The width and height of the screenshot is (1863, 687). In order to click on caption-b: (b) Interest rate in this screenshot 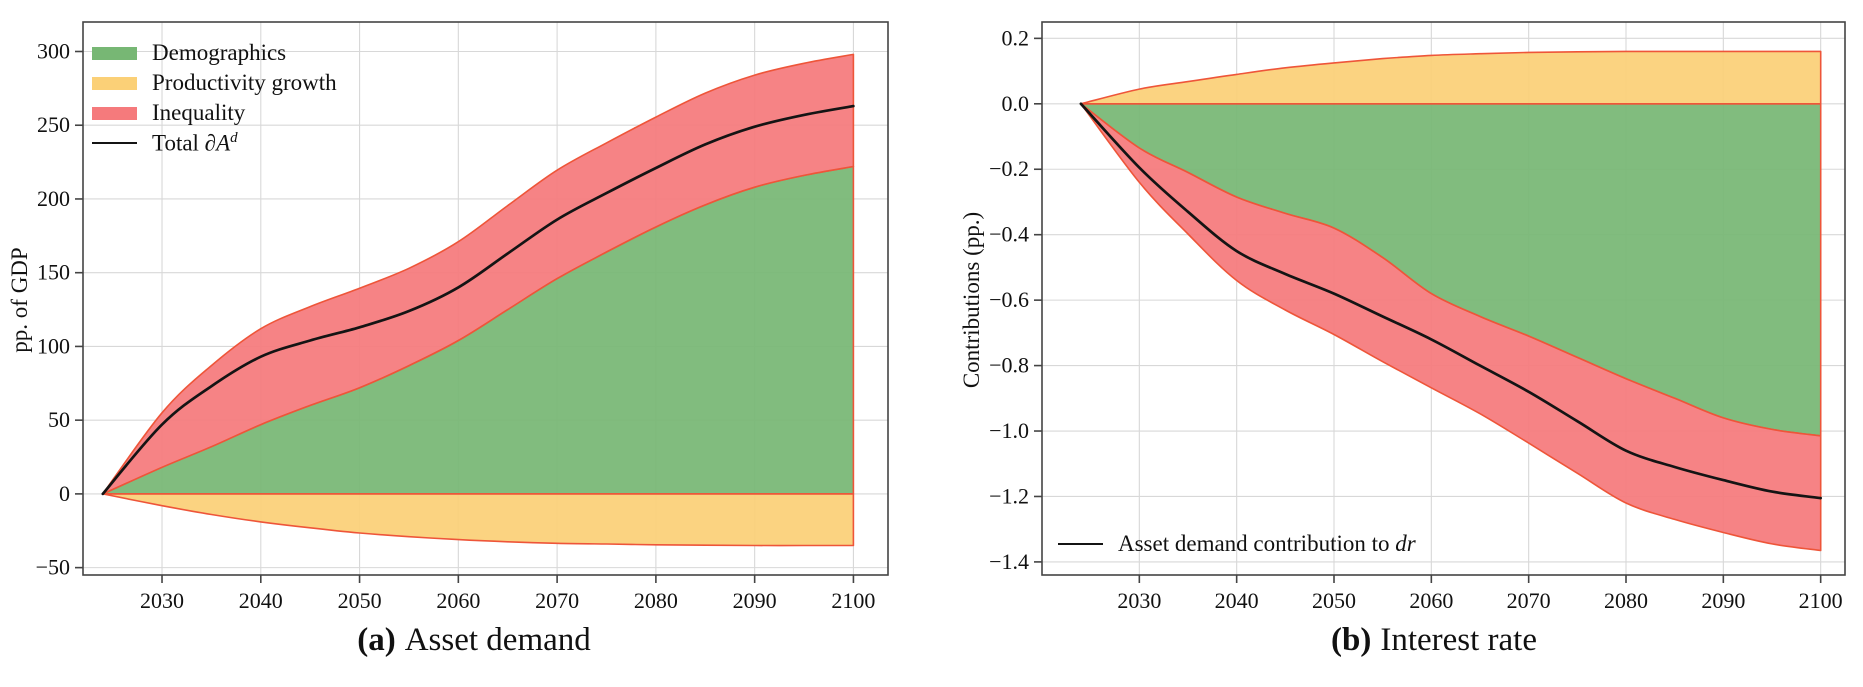, I will do `click(1434, 640)`.